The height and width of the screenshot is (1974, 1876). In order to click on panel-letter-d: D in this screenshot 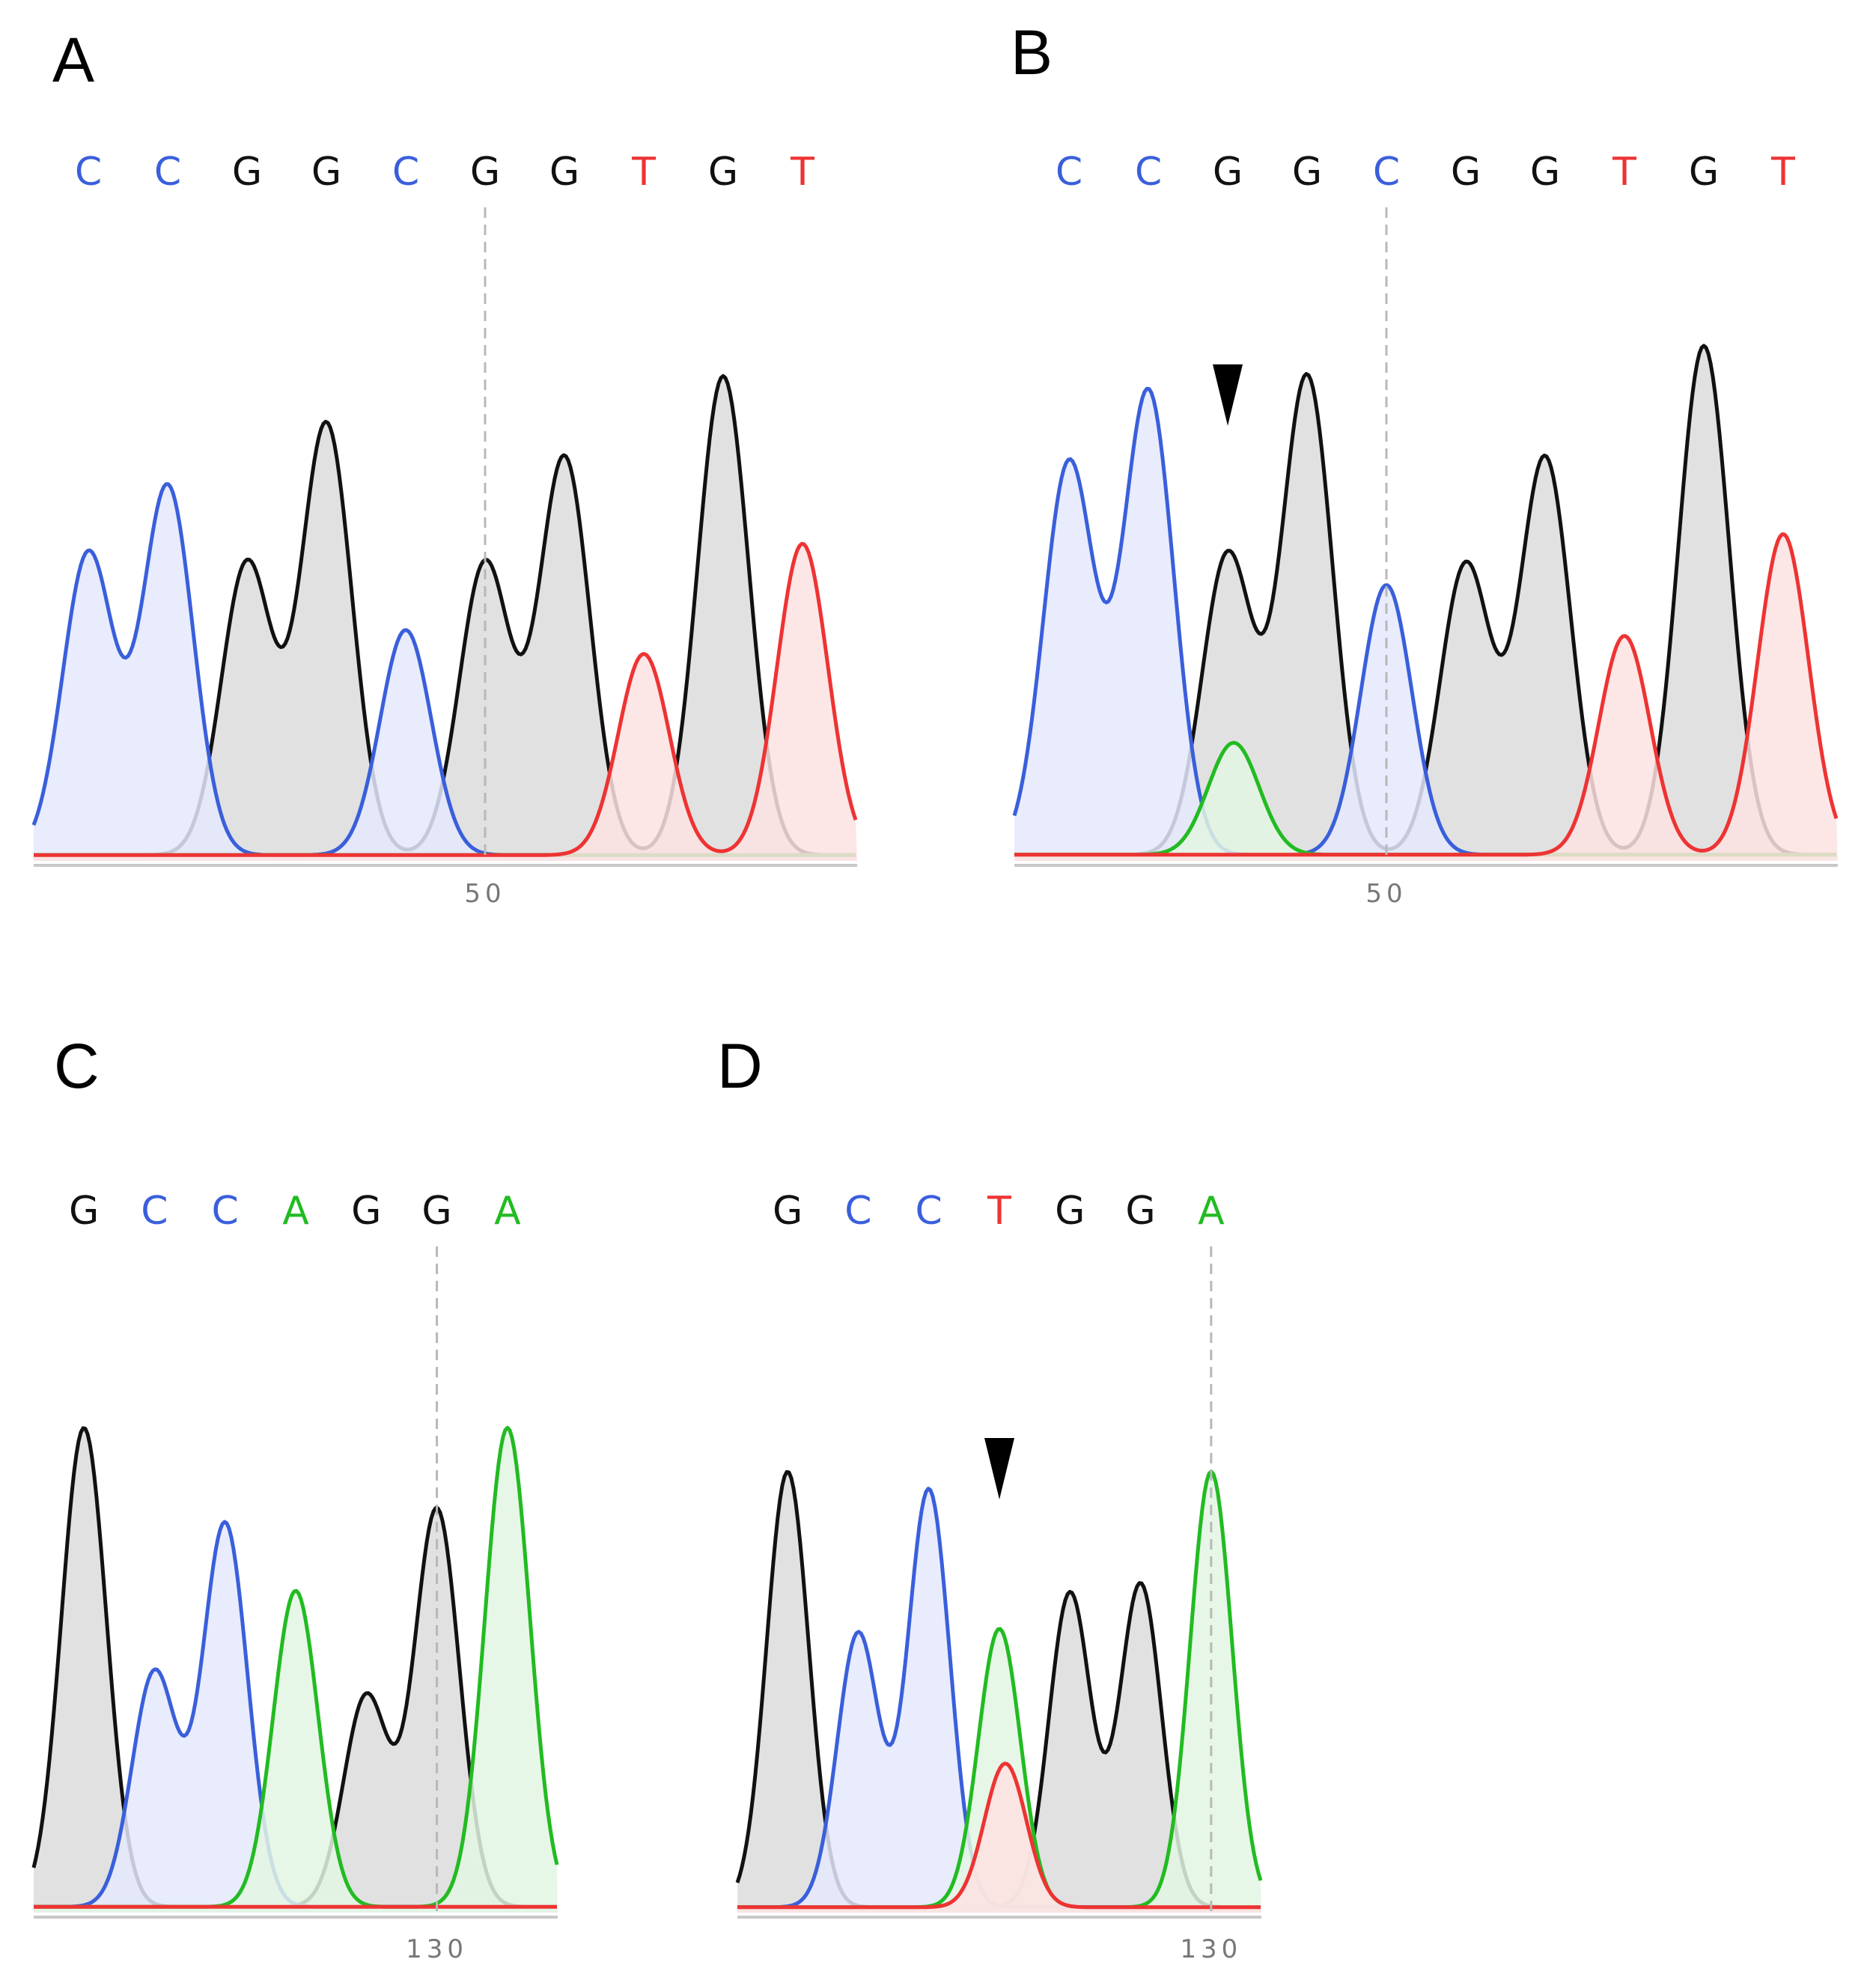, I will do `click(740, 1066)`.